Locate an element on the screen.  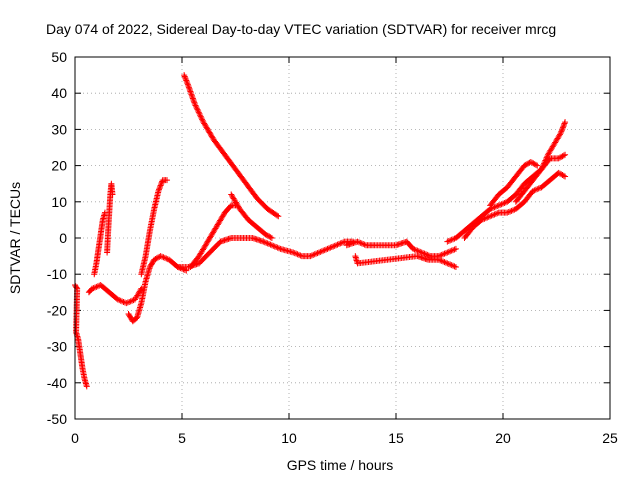
x-tick-label: 20 is located at coordinates (503, 438).